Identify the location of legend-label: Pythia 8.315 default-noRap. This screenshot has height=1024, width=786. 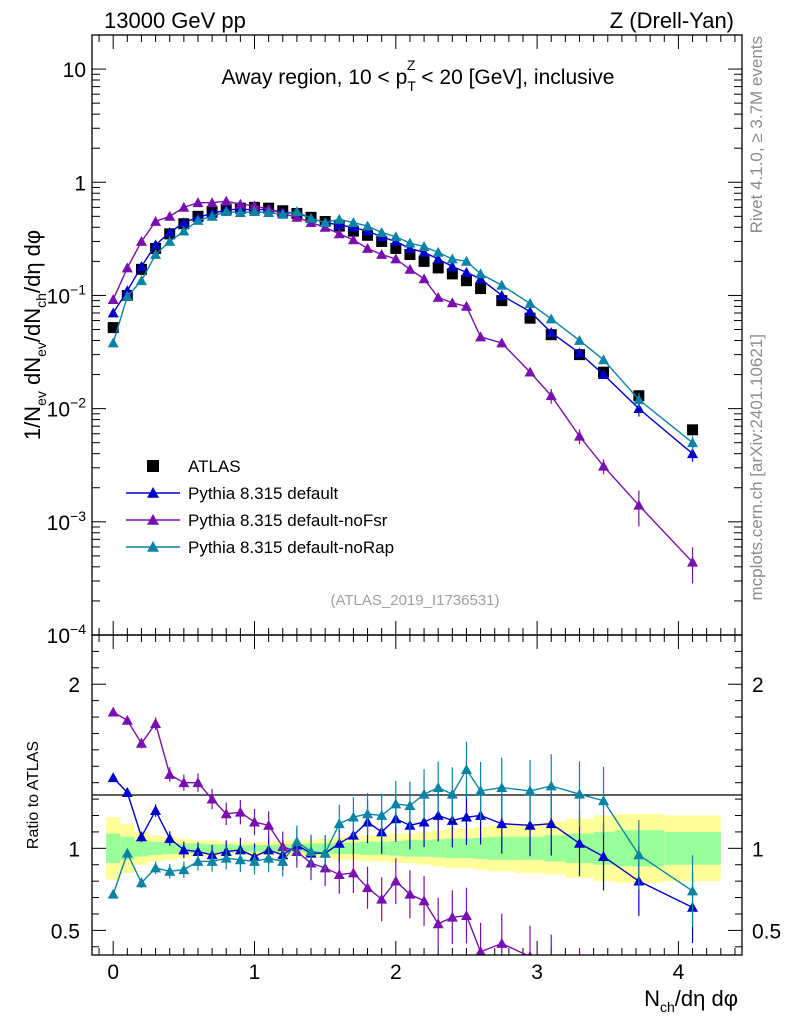
(291, 547).